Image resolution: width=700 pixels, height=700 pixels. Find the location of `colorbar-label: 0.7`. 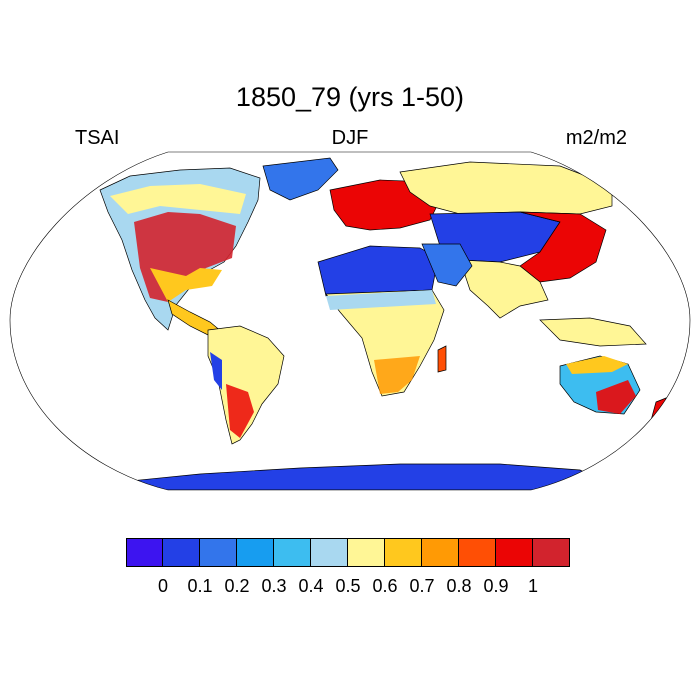

colorbar-label: 0.7 is located at coordinates (422, 586).